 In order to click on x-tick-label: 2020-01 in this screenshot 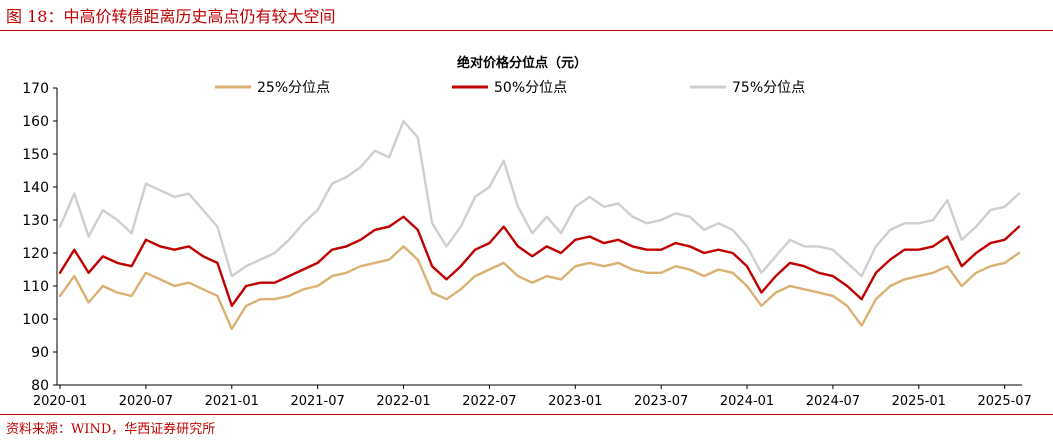, I will do `click(60, 401)`.